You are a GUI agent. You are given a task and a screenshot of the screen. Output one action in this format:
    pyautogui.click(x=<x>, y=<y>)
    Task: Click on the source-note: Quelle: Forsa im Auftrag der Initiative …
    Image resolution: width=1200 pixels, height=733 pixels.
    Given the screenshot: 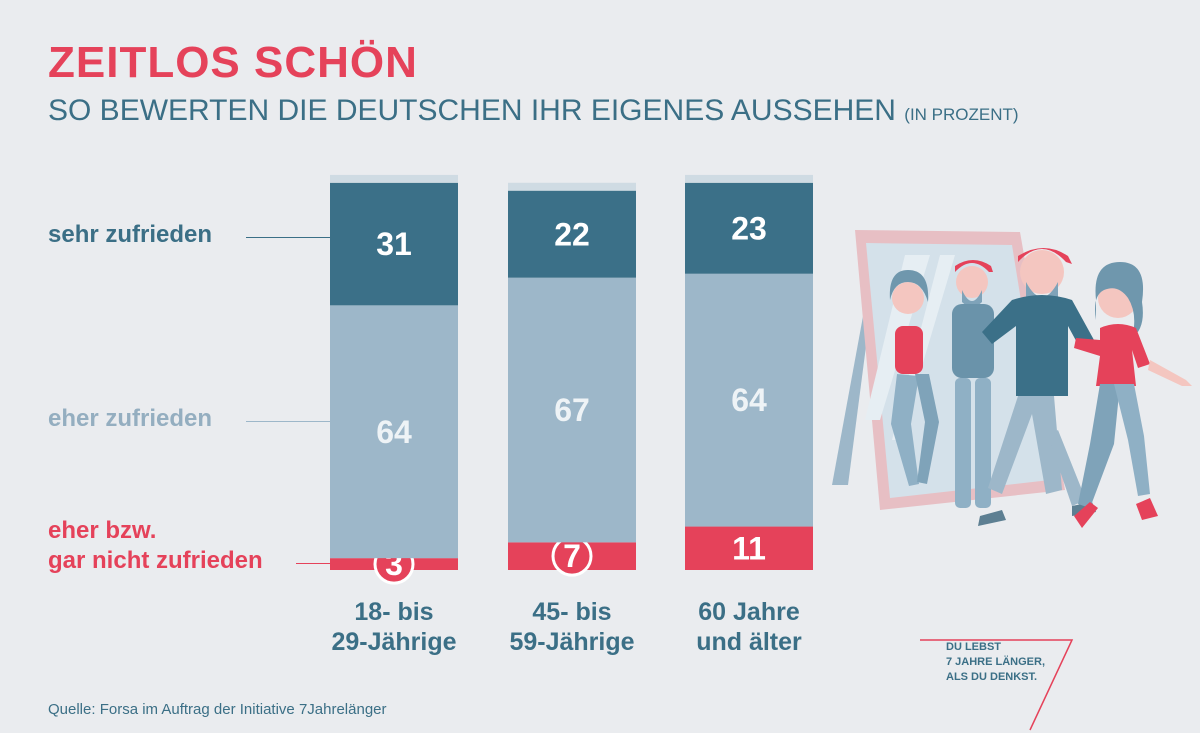 What is the action you would take?
    pyautogui.click(x=217, y=709)
    